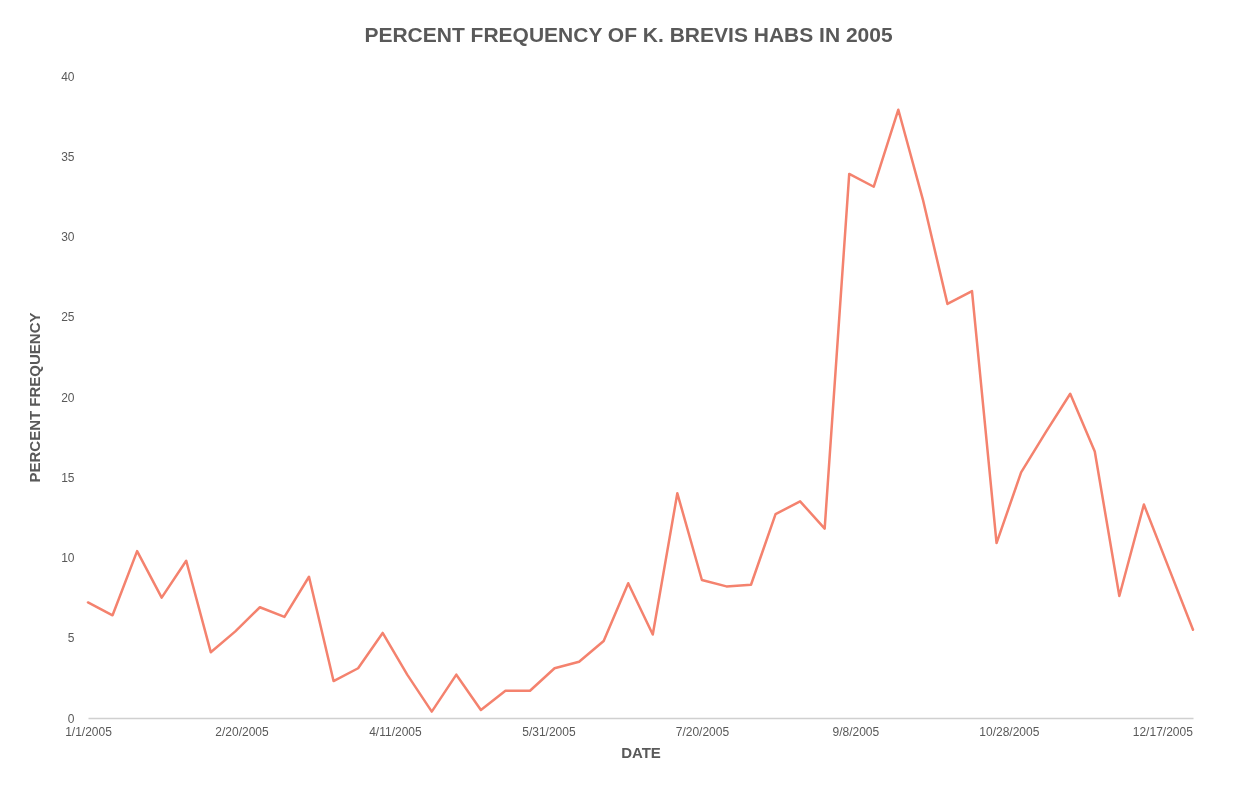  I want to click on y-tick-label: 30, so click(68, 237).